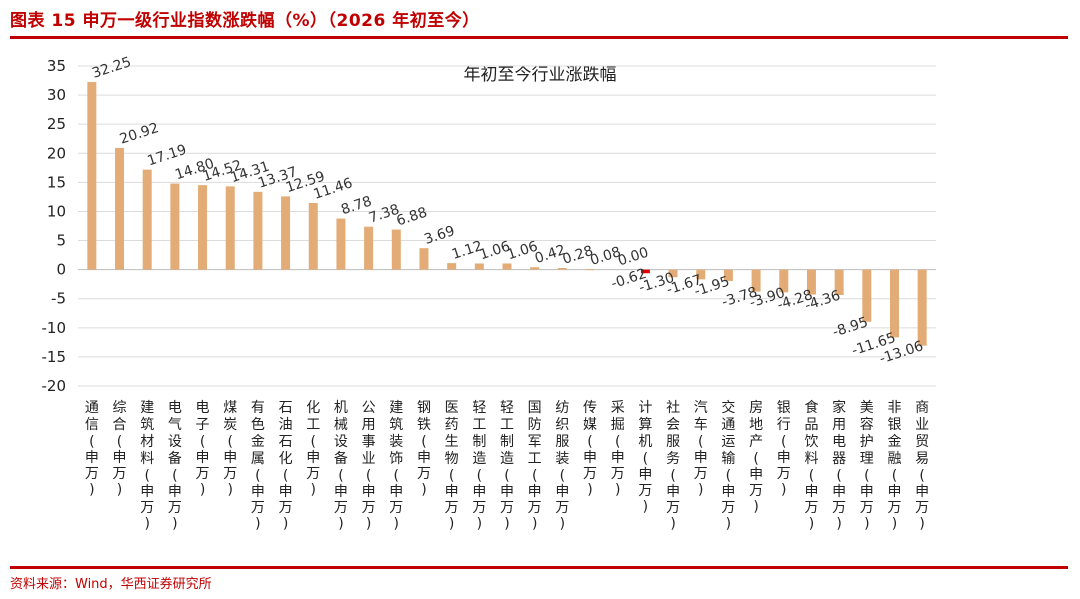 Image resolution: width=1080 pixels, height=599 pixels. Describe the element at coordinates (701, 449) in the screenshot. I see `category-label: 汽车(申万)` at that location.